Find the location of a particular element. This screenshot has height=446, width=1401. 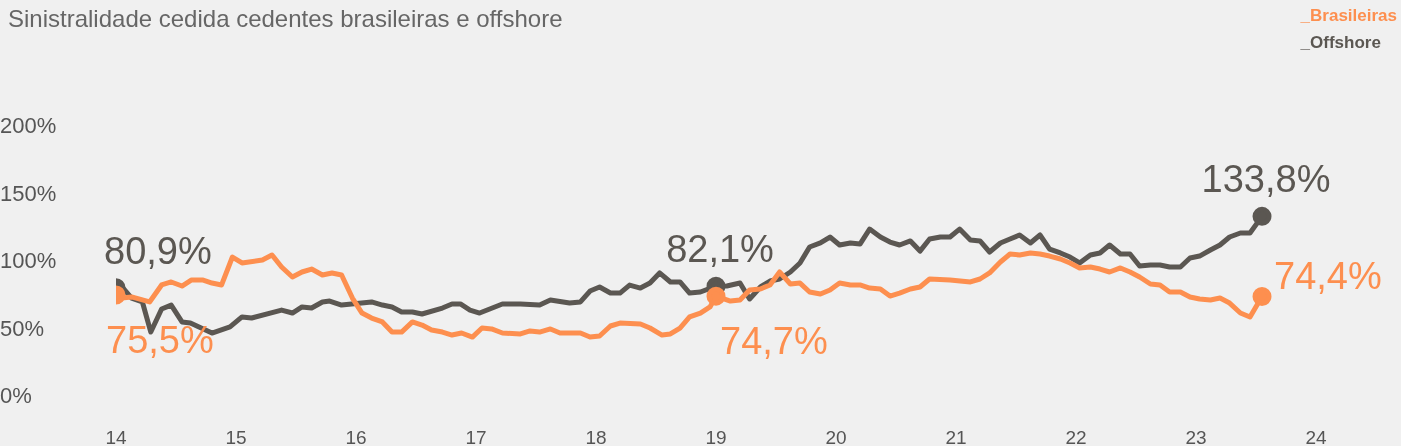

text: _Brasileiras is located at coordinates (1348, 16).